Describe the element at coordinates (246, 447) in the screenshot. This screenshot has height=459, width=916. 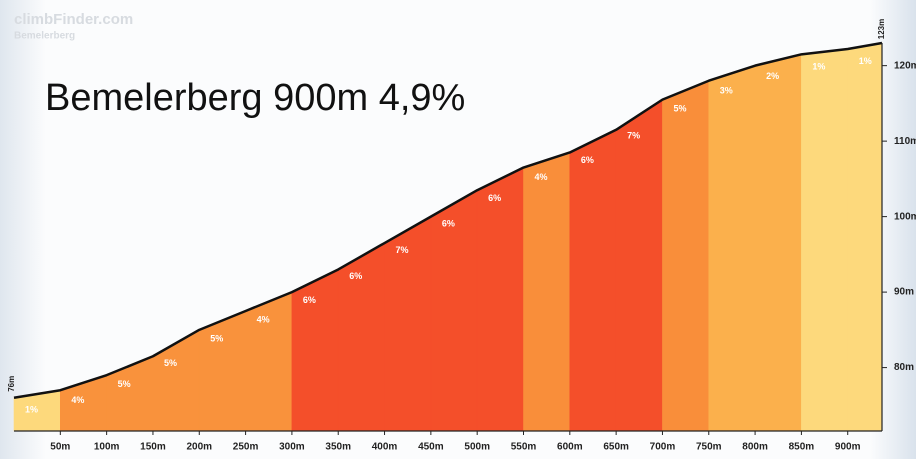
I see `x-tick-label: 250m` at that location.